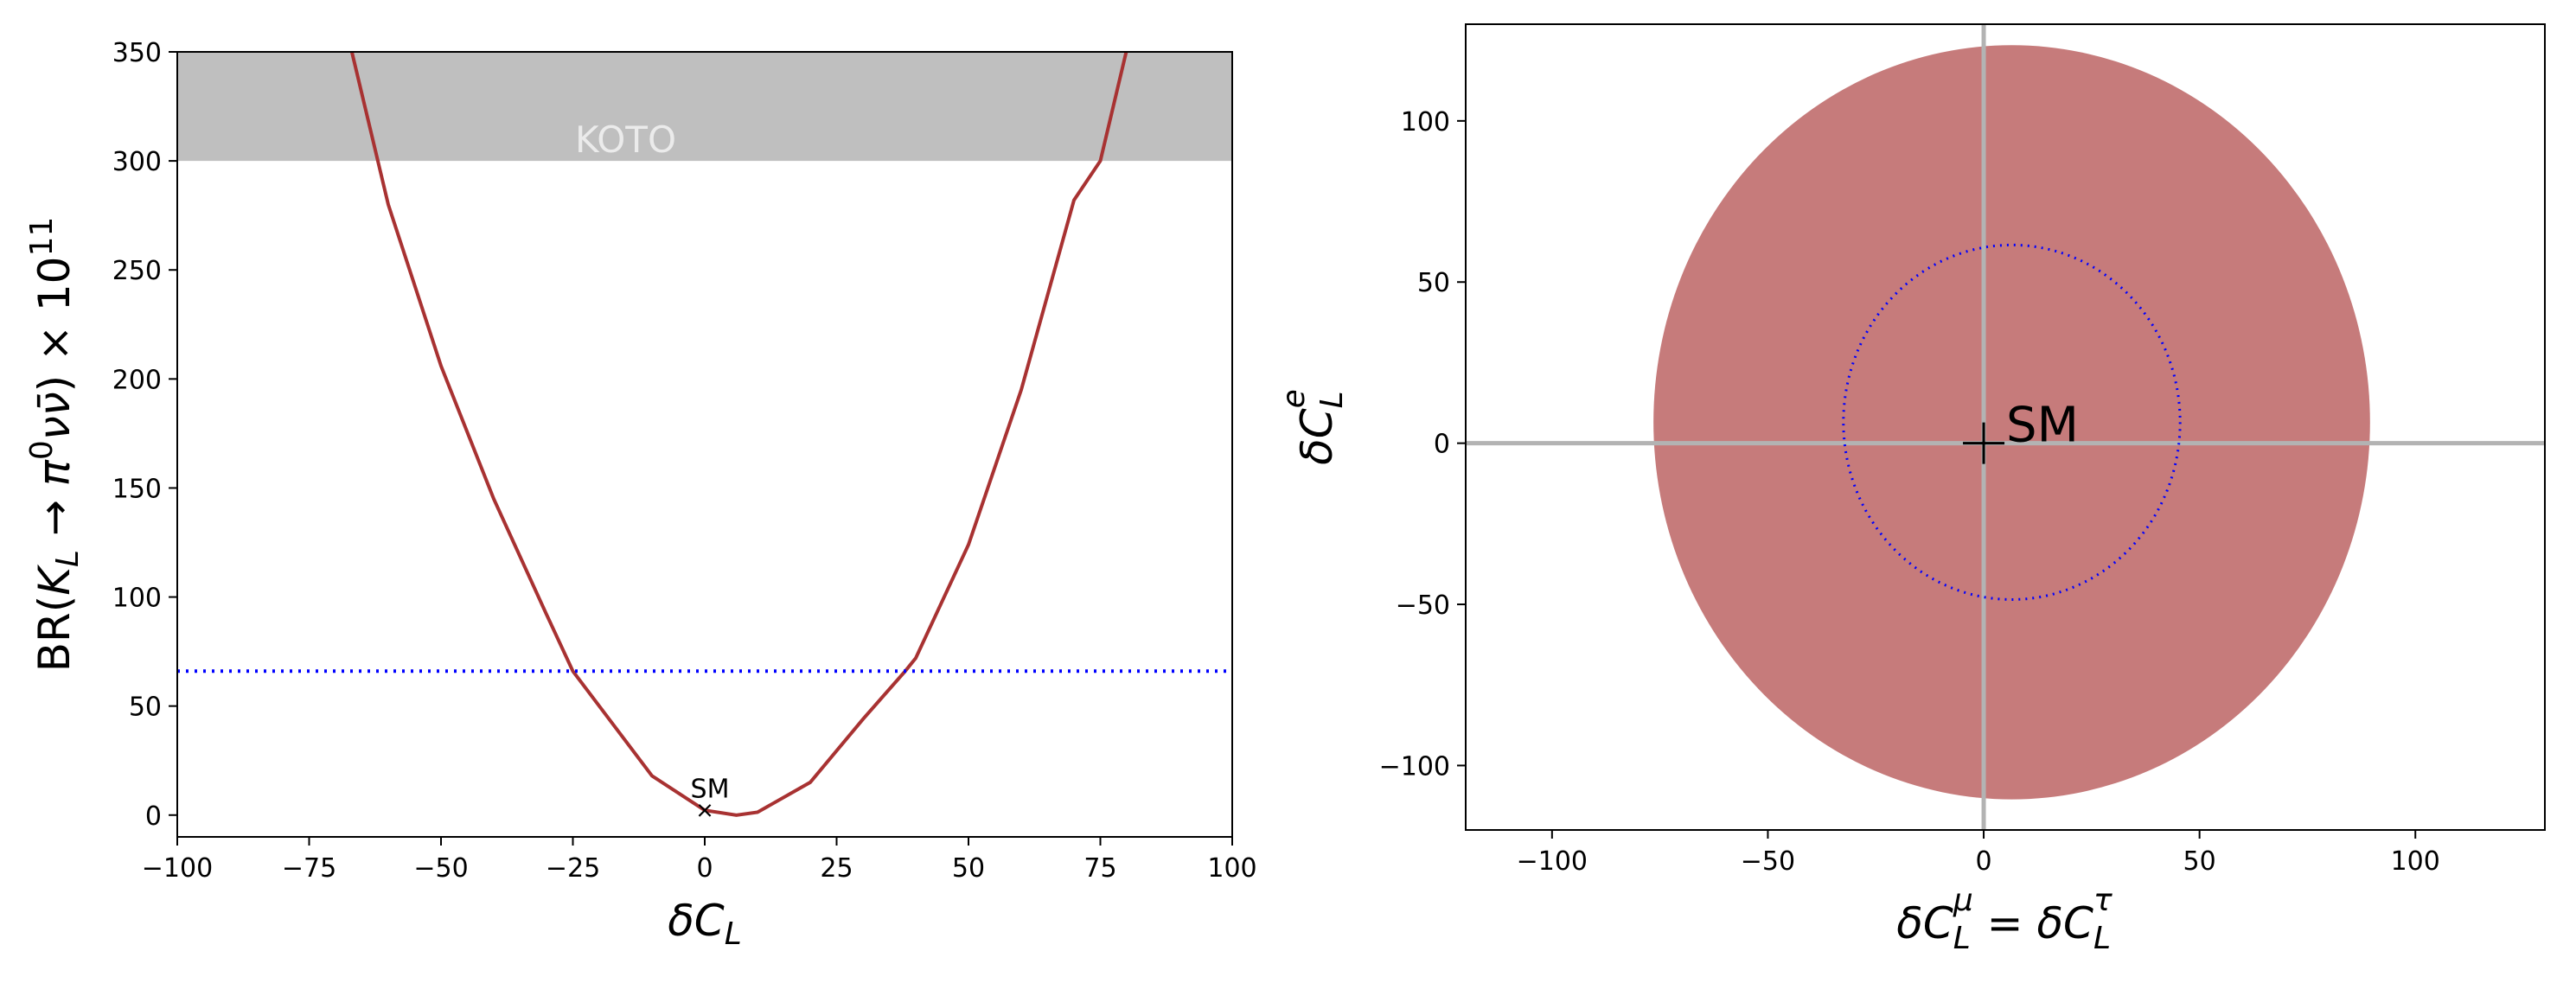  I want to click on left-x-tick-label: −75, so click(309, 868).